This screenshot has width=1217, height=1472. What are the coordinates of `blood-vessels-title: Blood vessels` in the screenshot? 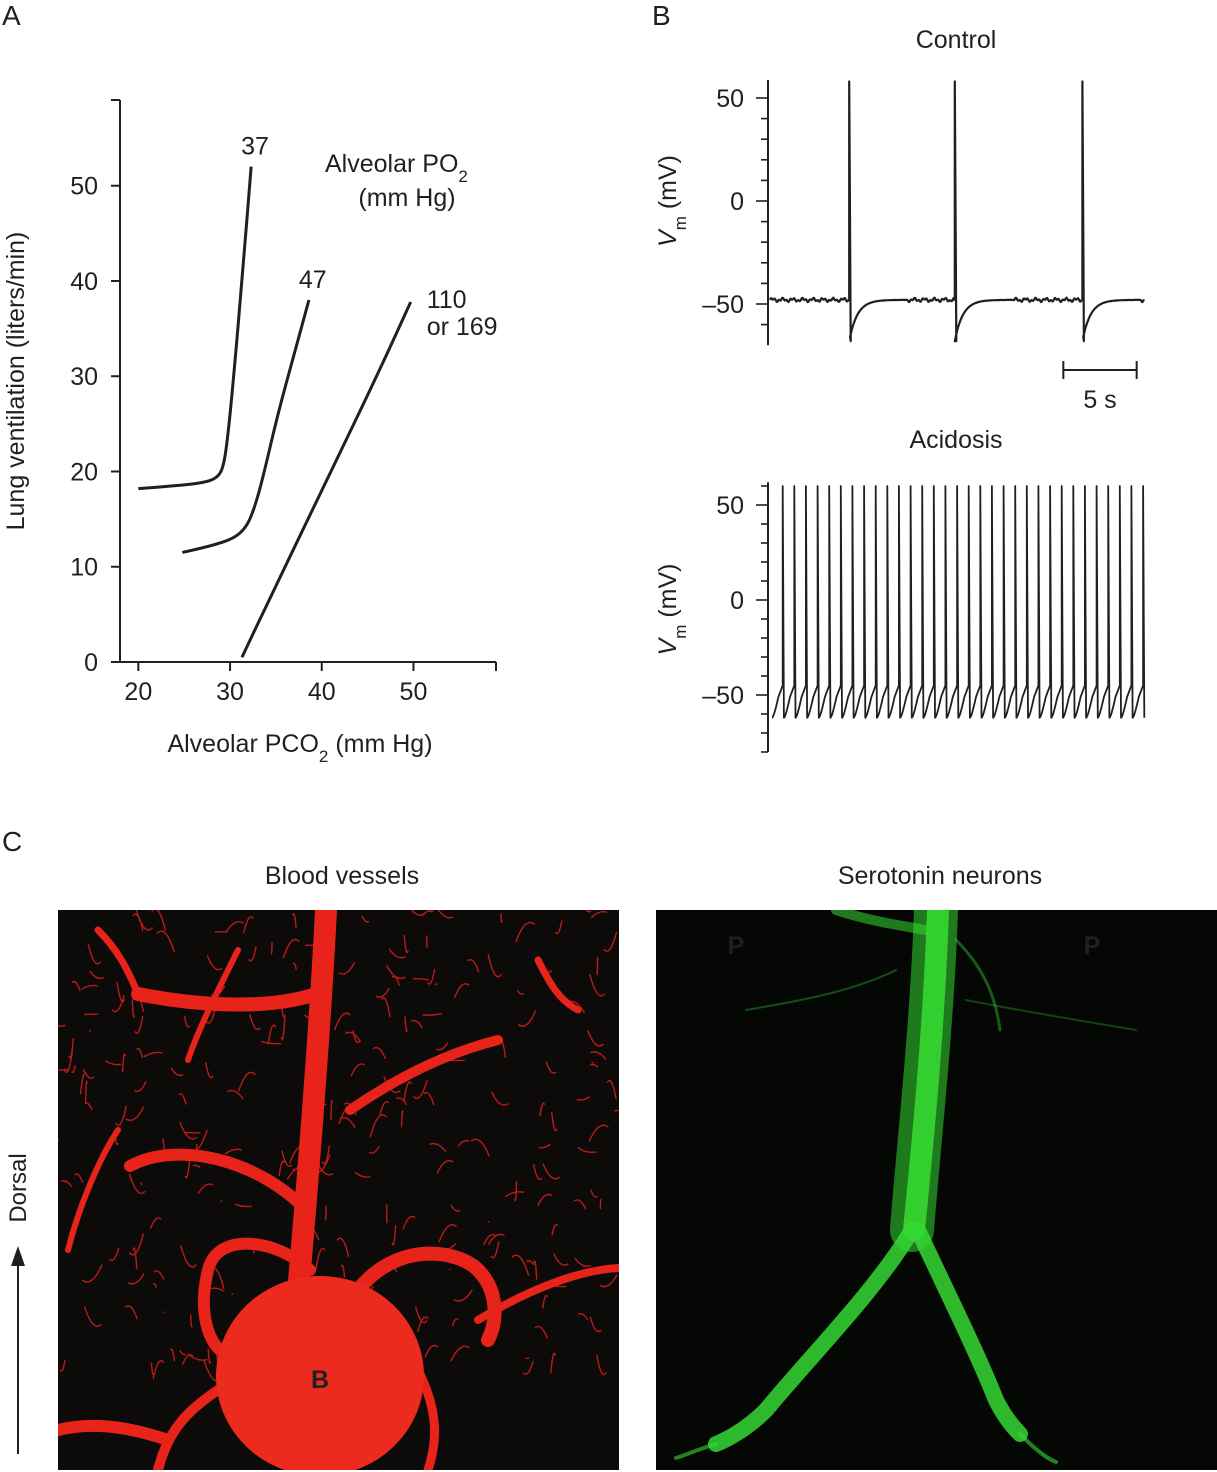 It's located at (342, 876).